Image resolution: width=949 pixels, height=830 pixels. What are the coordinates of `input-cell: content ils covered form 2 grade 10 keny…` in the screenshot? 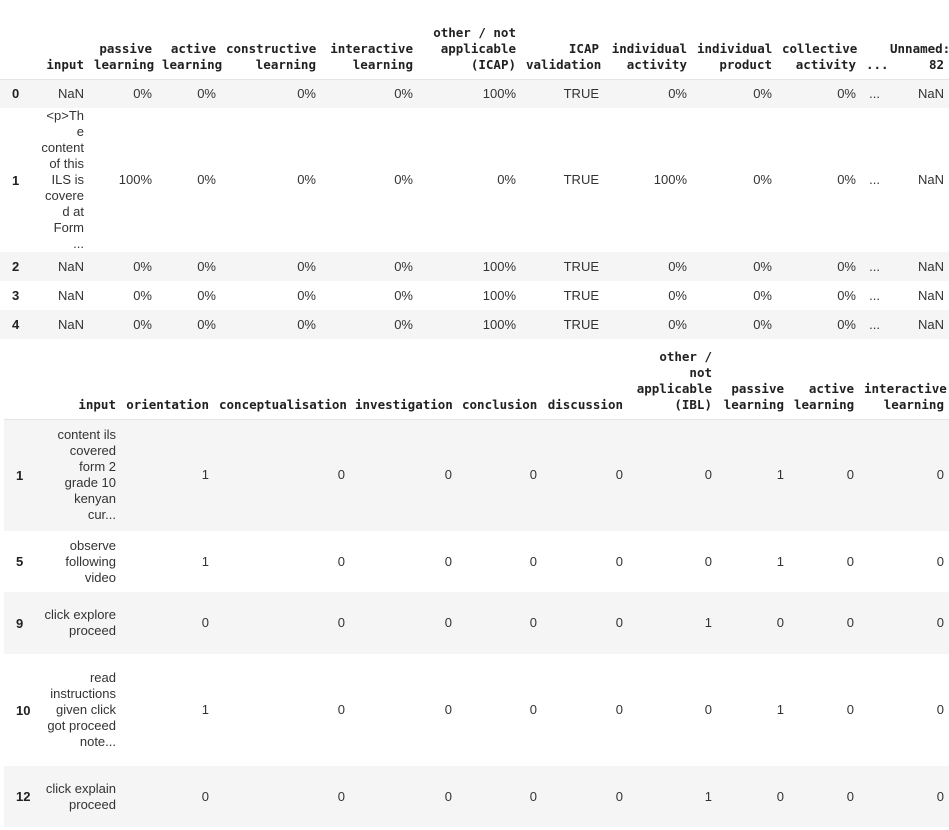 It's located at (86, 475).